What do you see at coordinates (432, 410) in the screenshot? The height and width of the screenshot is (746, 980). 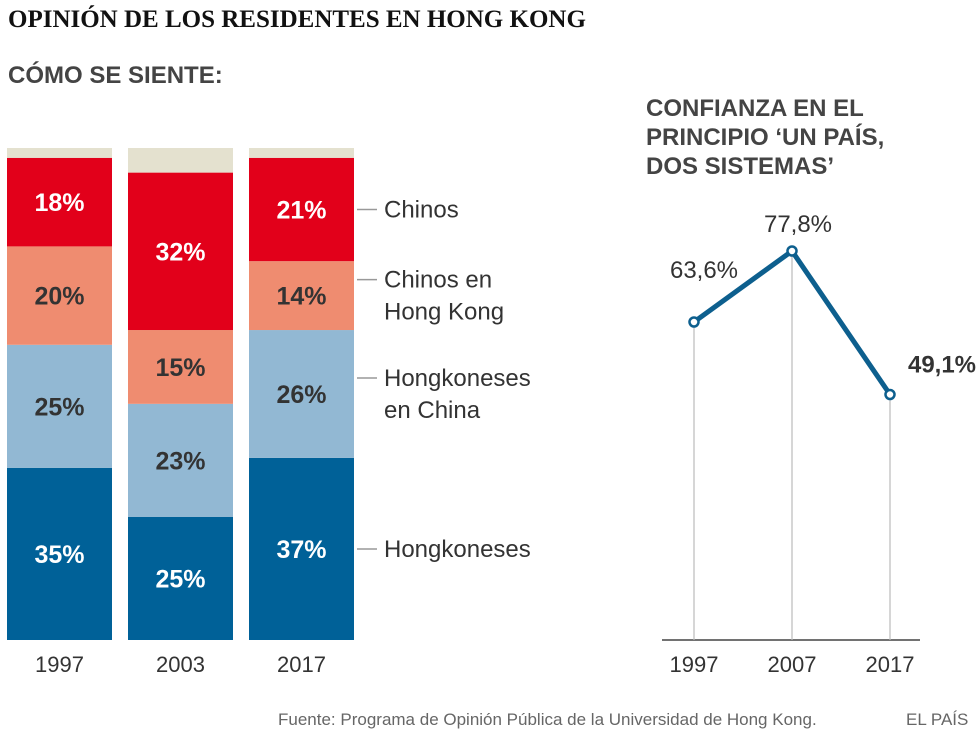 I see `legend-label: en China` at bounding box center [432, 410].